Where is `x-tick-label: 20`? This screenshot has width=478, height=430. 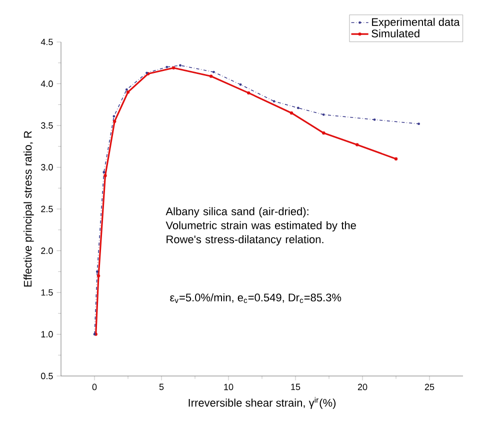
x-tick-label: 20 is located at coordinates (363, 387).